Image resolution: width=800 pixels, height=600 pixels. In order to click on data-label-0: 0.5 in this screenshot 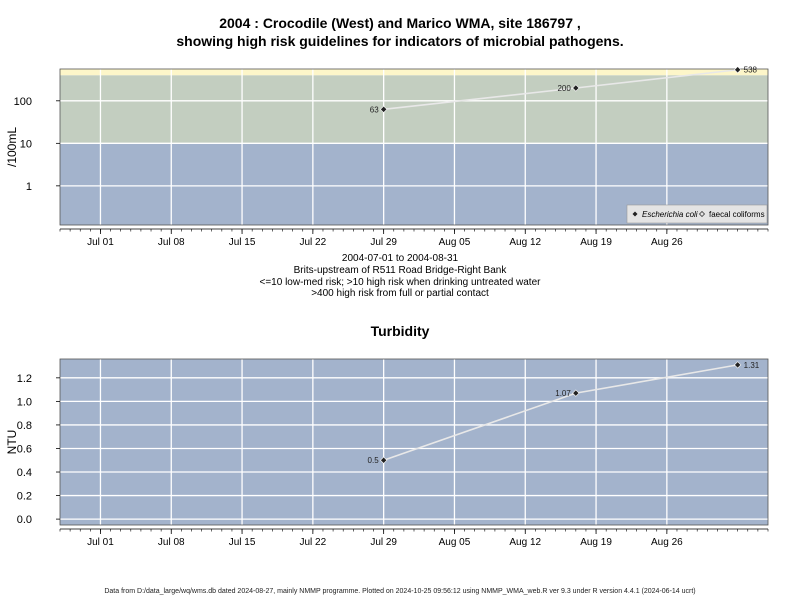, I will do `click(374, 460)`.